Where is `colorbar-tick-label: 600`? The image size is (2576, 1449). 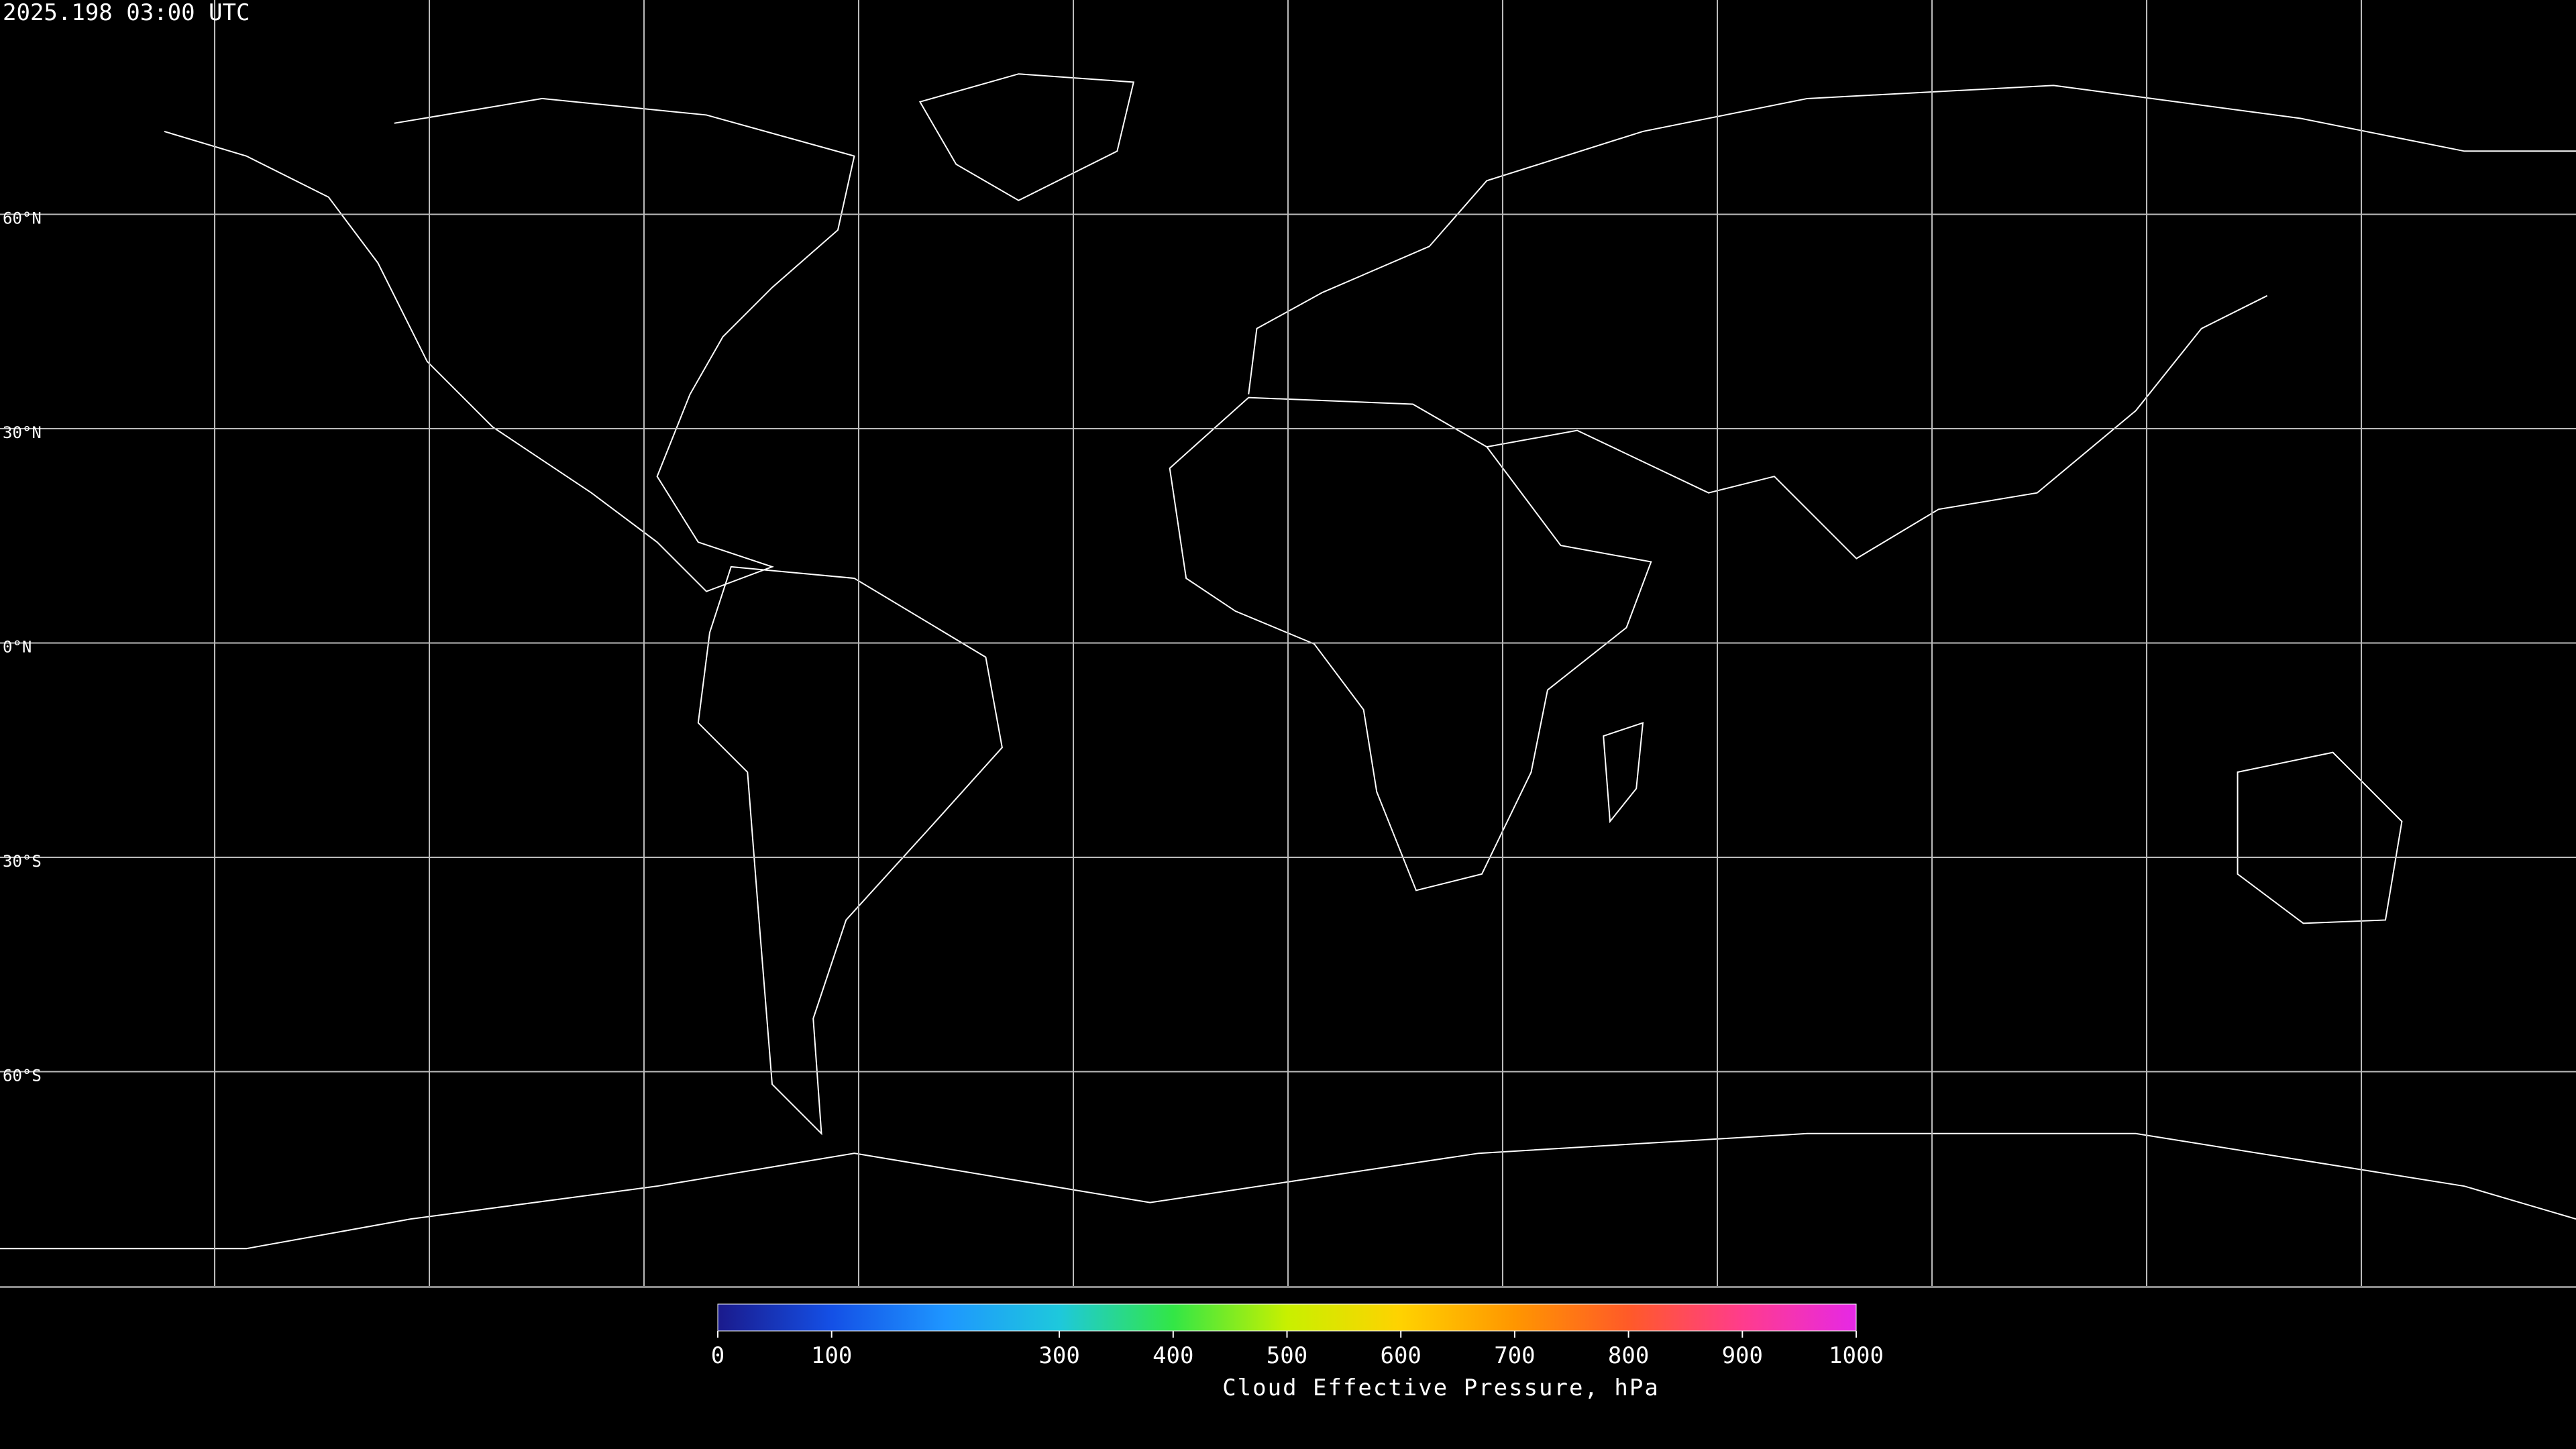 colorbar-tick-label: 600 is located at coordinates (1400, 1355).